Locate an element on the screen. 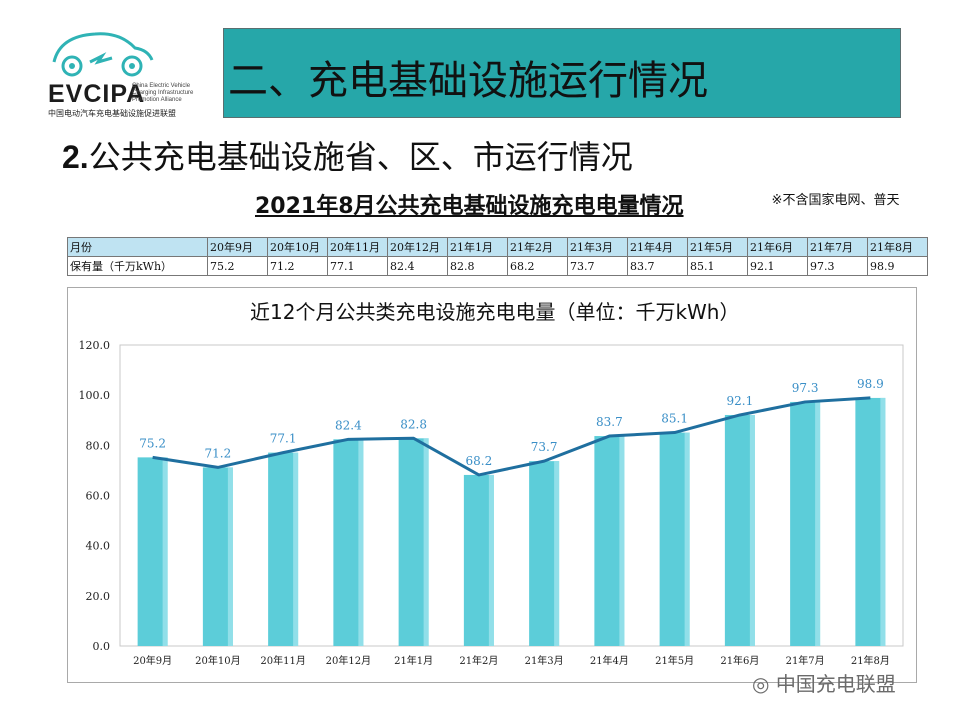 This screenshot has width=960, height=720. section-number: 2. is located at coordinates (75, 157).